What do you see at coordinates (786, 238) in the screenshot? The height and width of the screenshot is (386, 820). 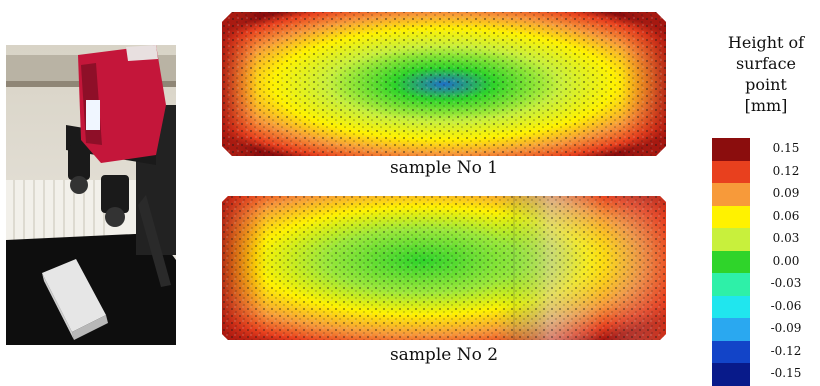 I see `legend-value: 0.03` at bounding box center [786, 238].